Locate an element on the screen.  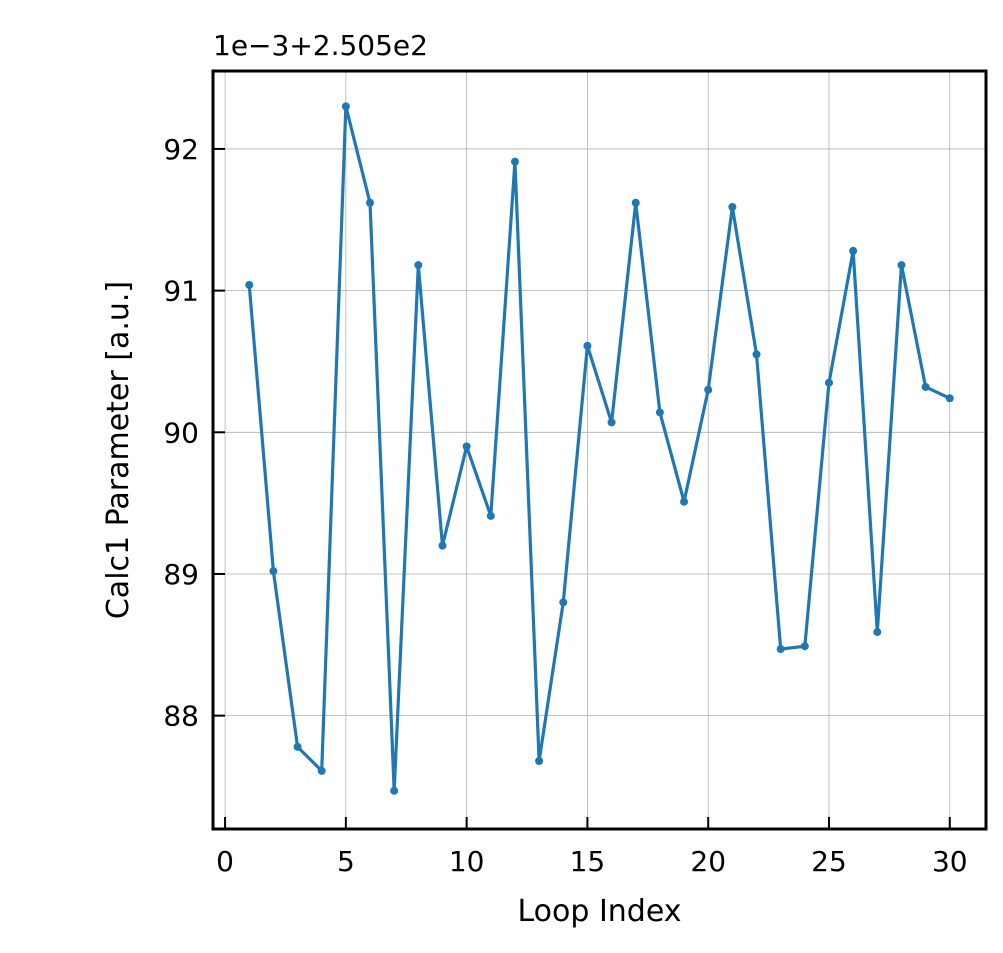
y-offset-label: 1e−3+2.505e2 is located at coordinates (320, 45).